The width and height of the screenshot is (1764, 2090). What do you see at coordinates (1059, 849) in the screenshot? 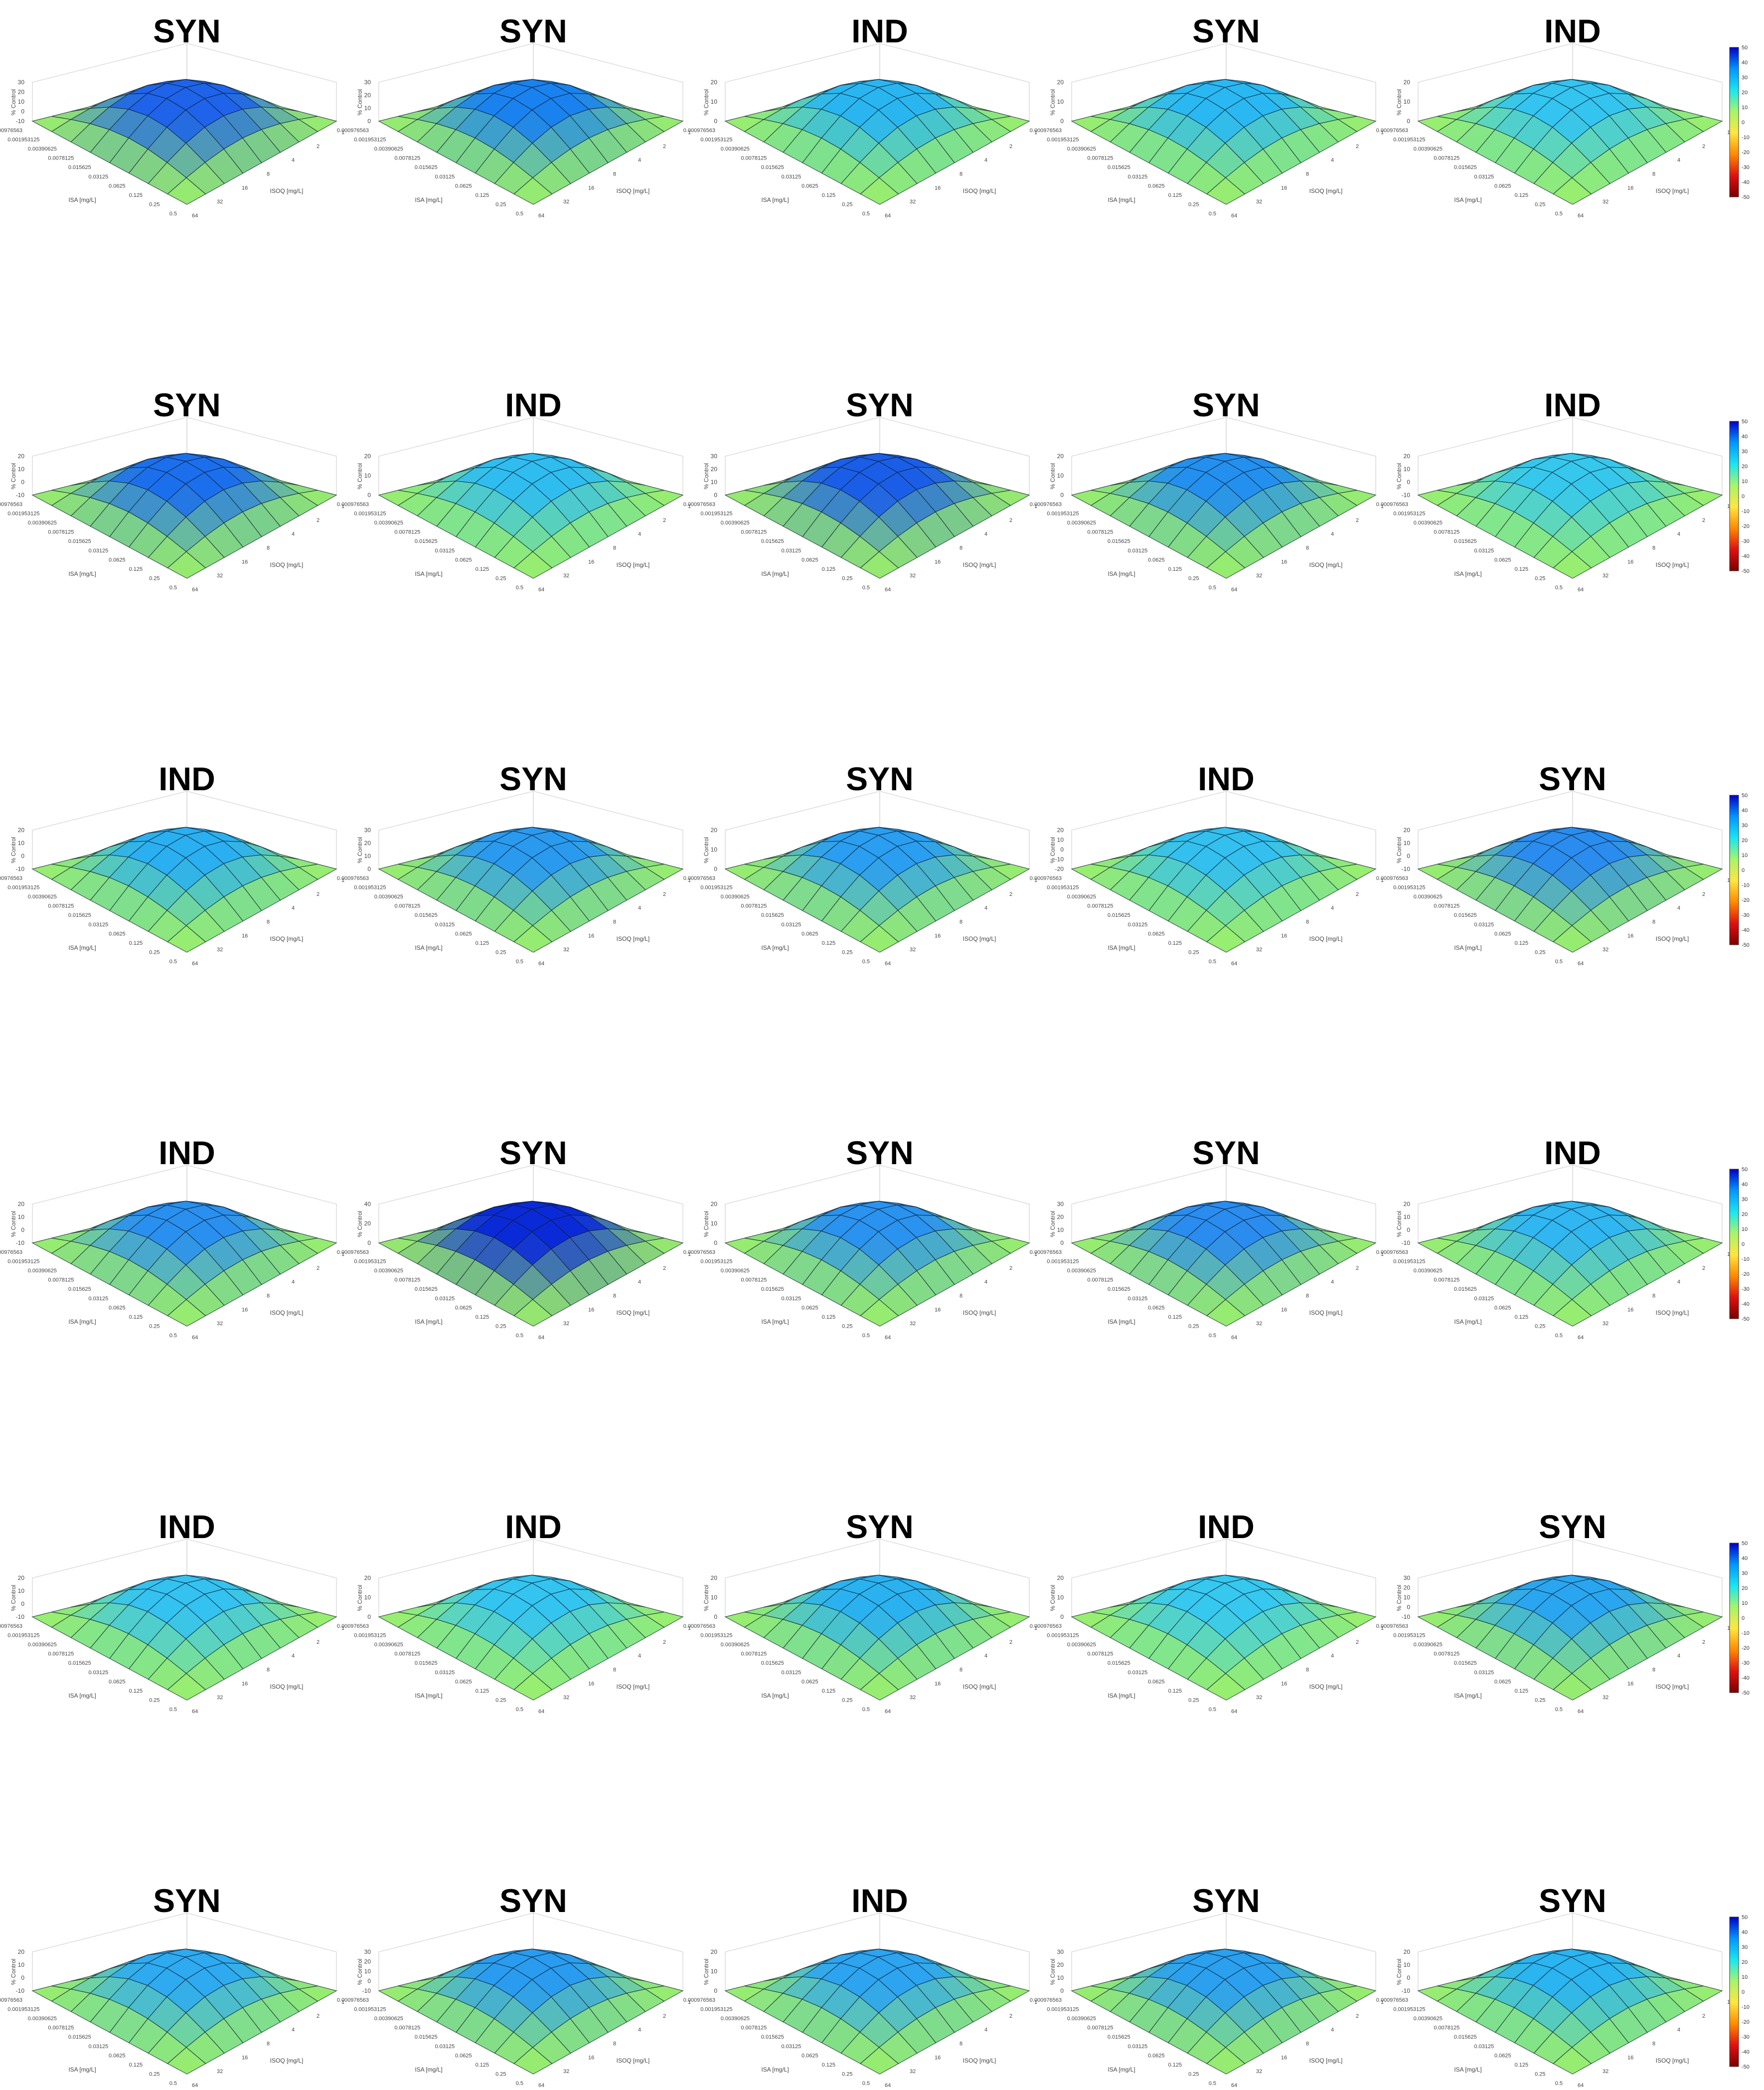
I see `z-axis: 20 10 0 -10 -20` at bounding box center [1059, 849].